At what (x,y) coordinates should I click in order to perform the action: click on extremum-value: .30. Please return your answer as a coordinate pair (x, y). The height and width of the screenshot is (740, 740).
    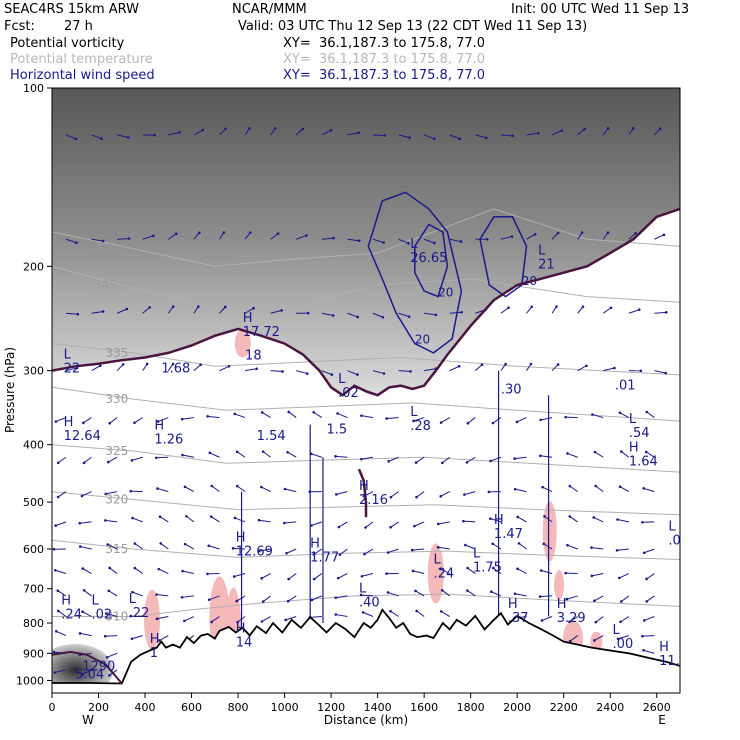
    Looking at the image, I should click on (511, 389).